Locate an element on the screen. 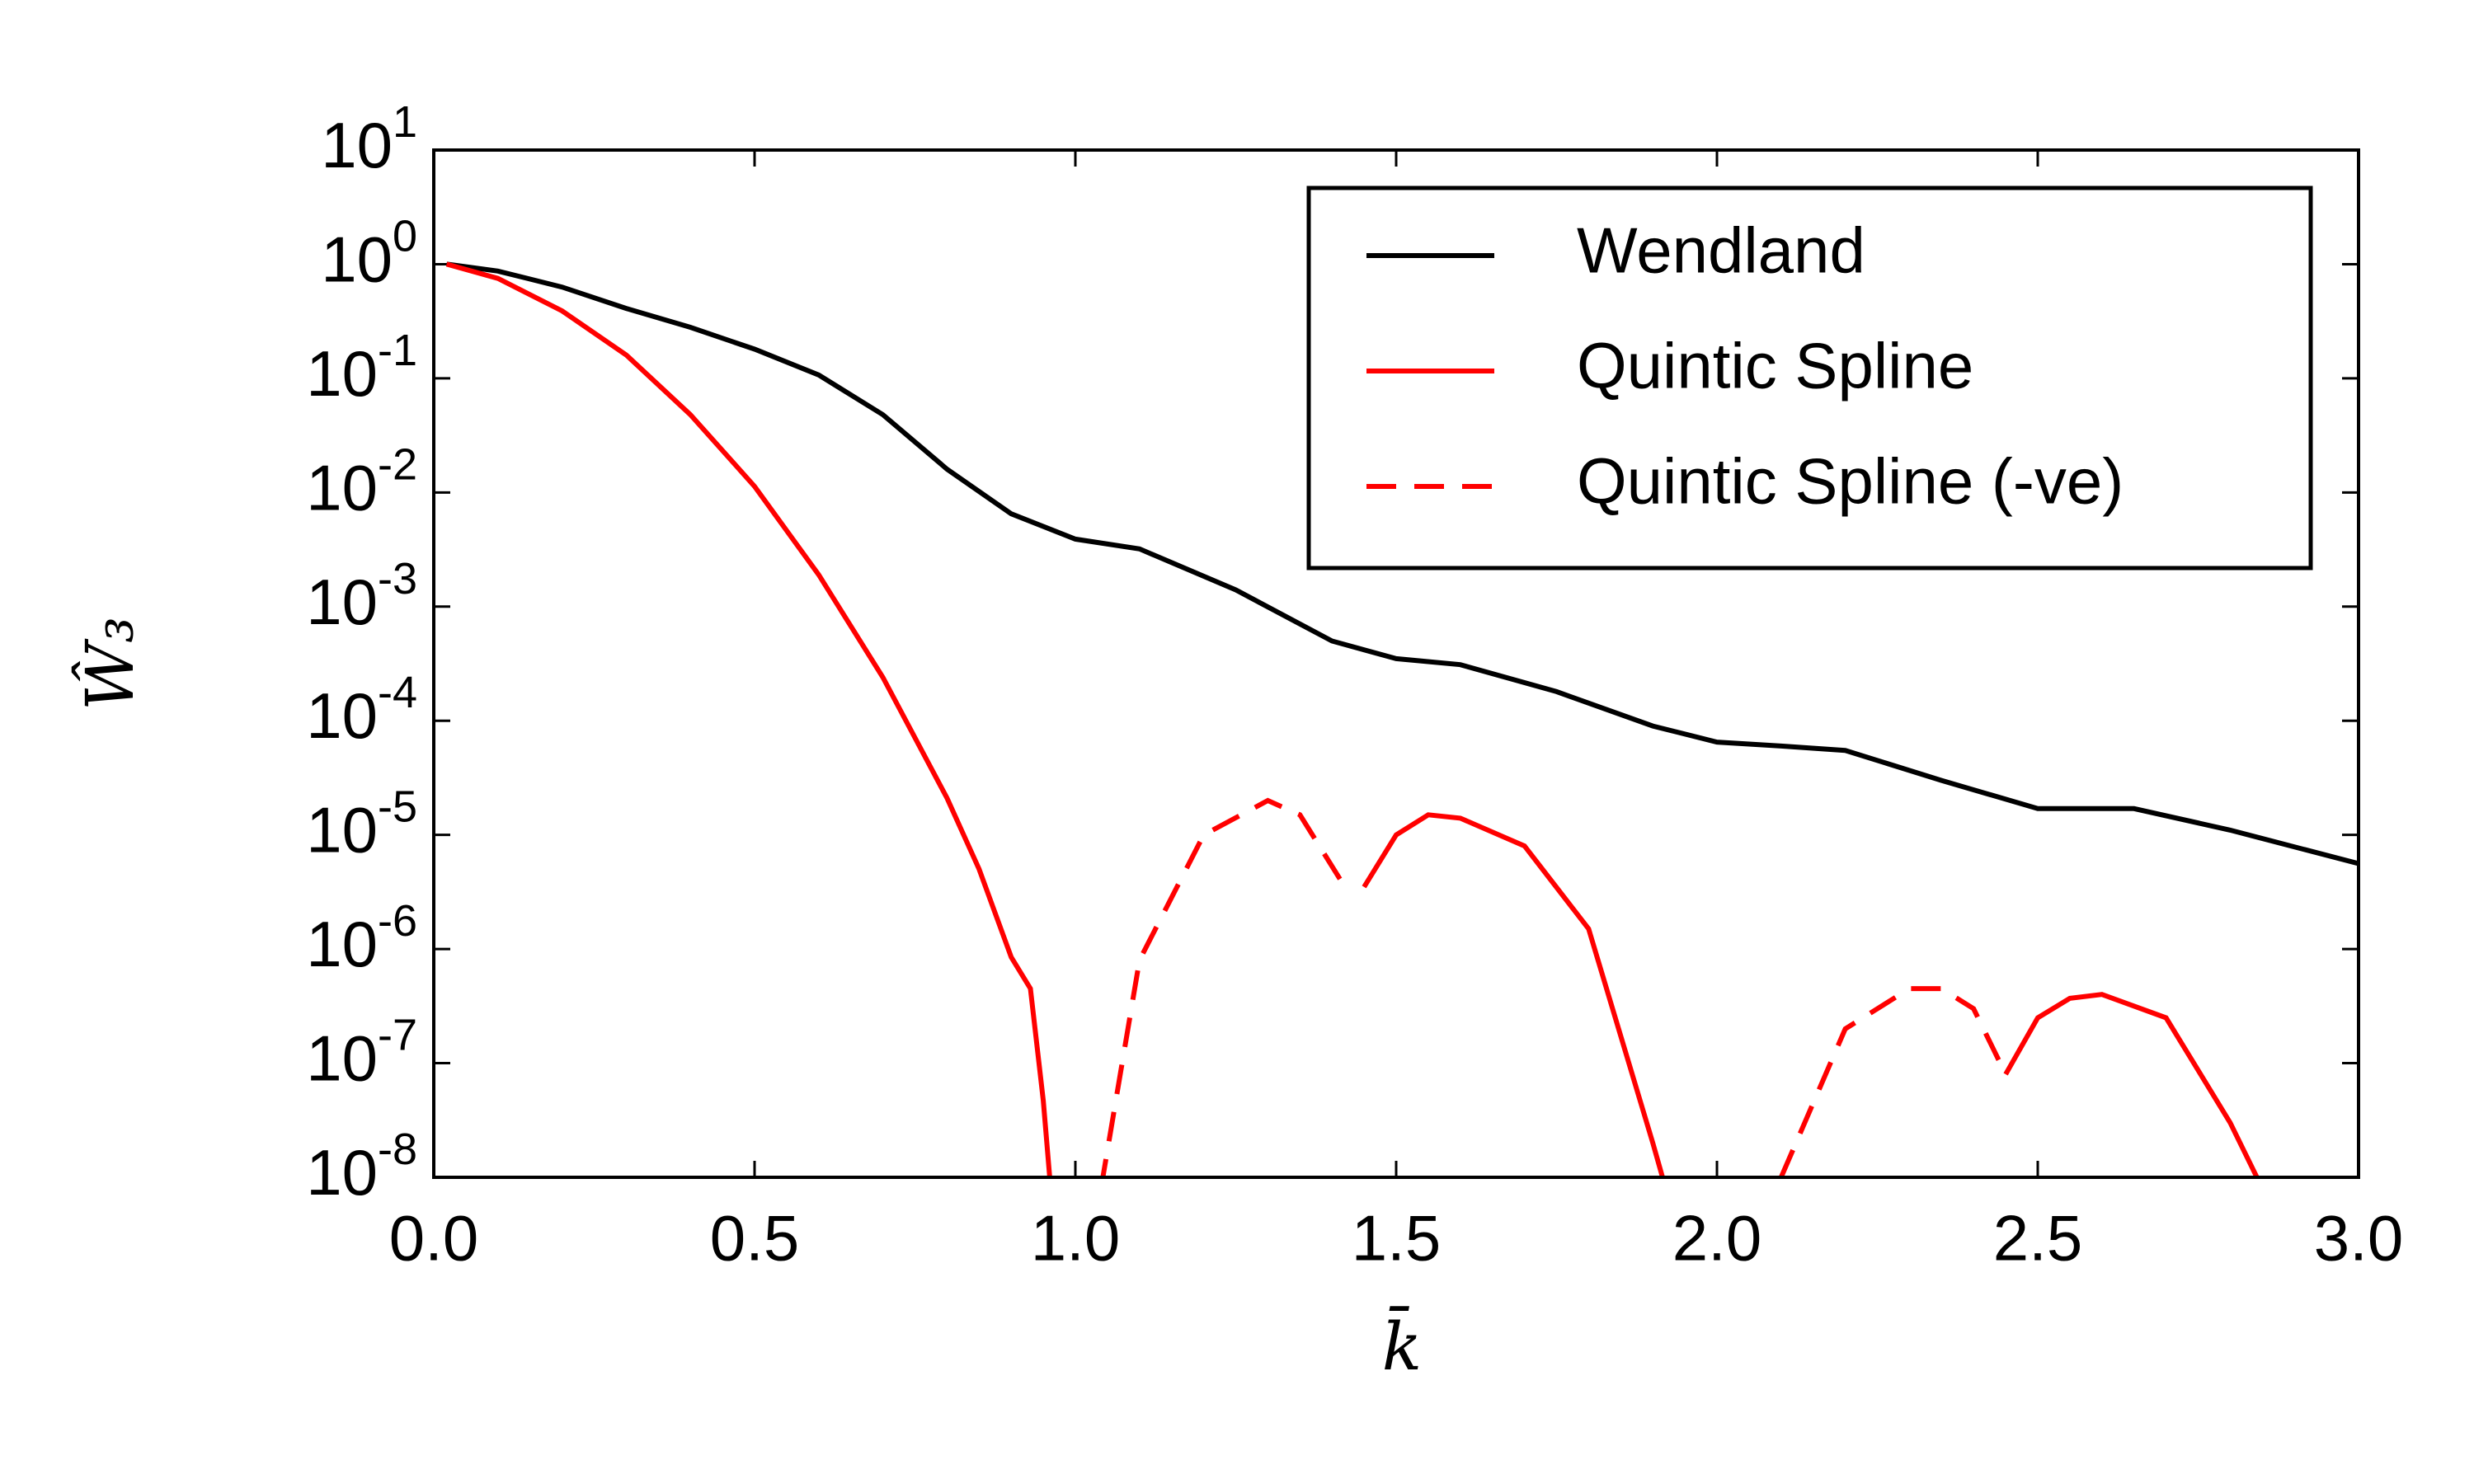  y-axis-label: Ŵ₃ is located at coordinates (109, 664).